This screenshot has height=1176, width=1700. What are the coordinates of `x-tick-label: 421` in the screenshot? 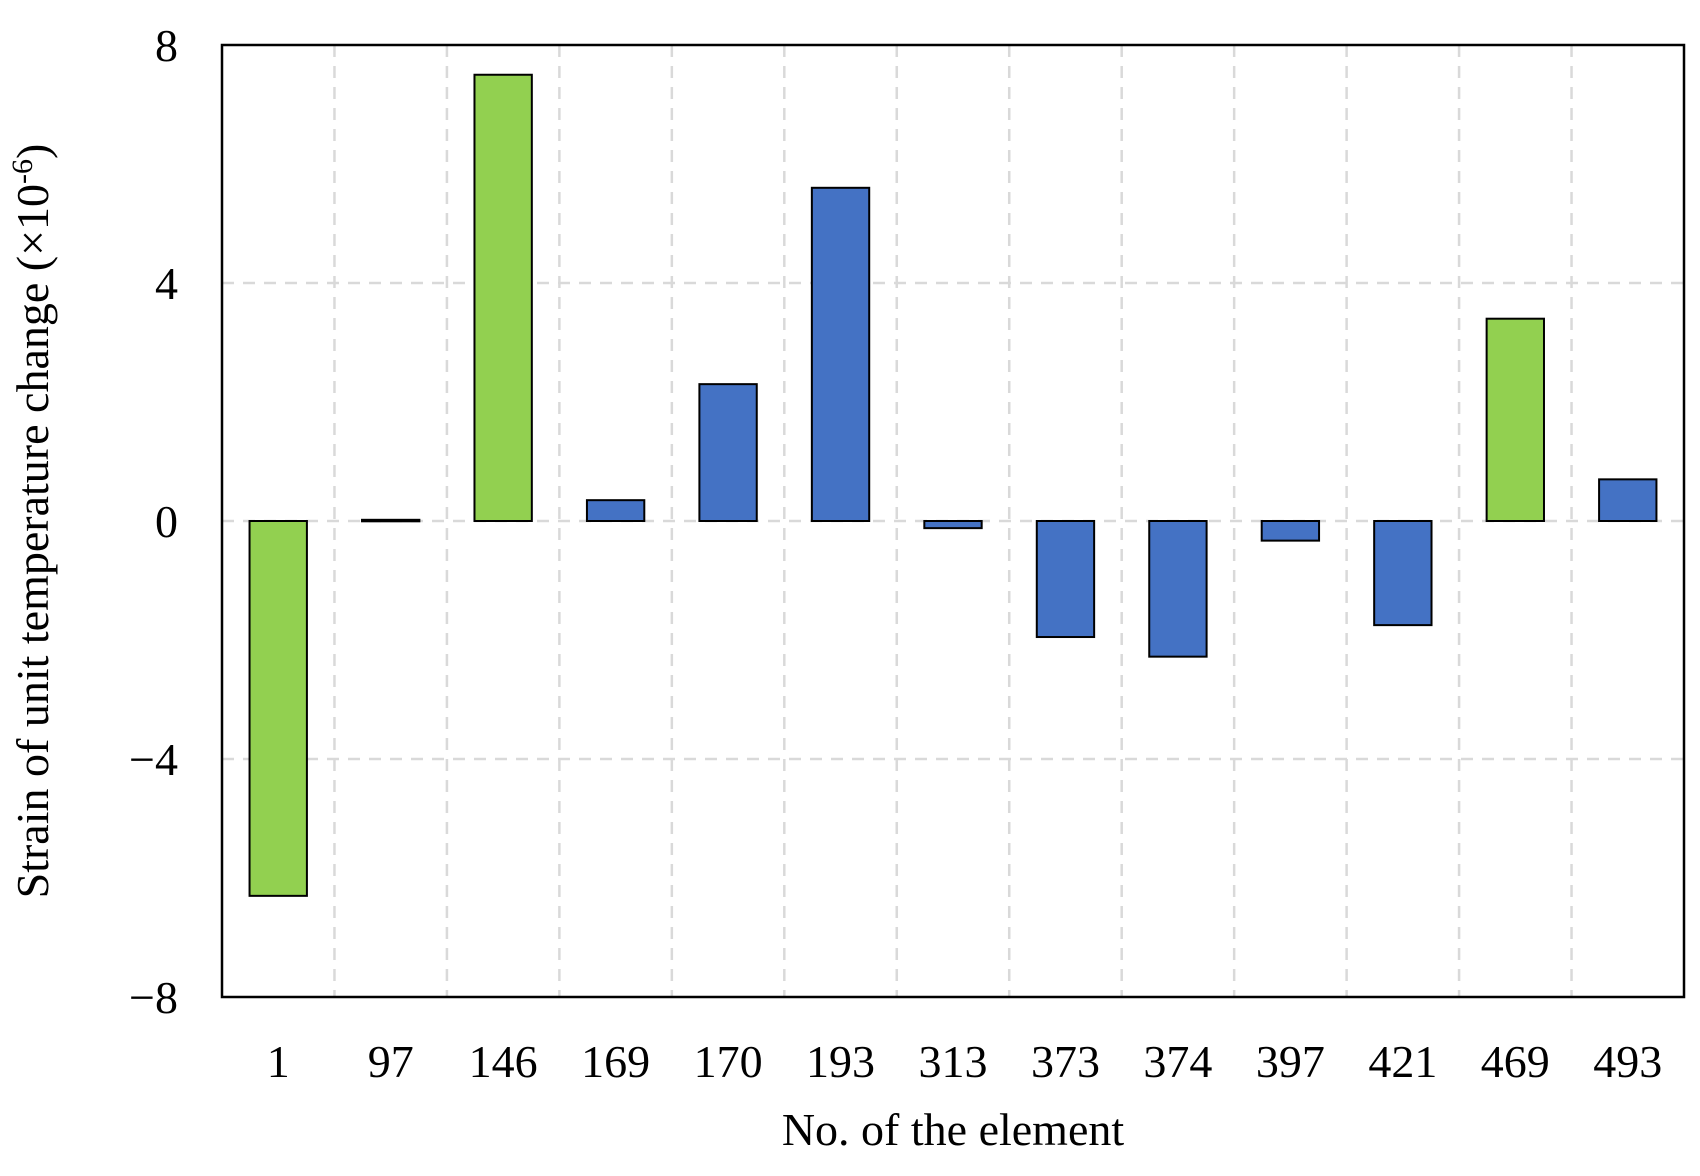 It's located at (1402, 1061).